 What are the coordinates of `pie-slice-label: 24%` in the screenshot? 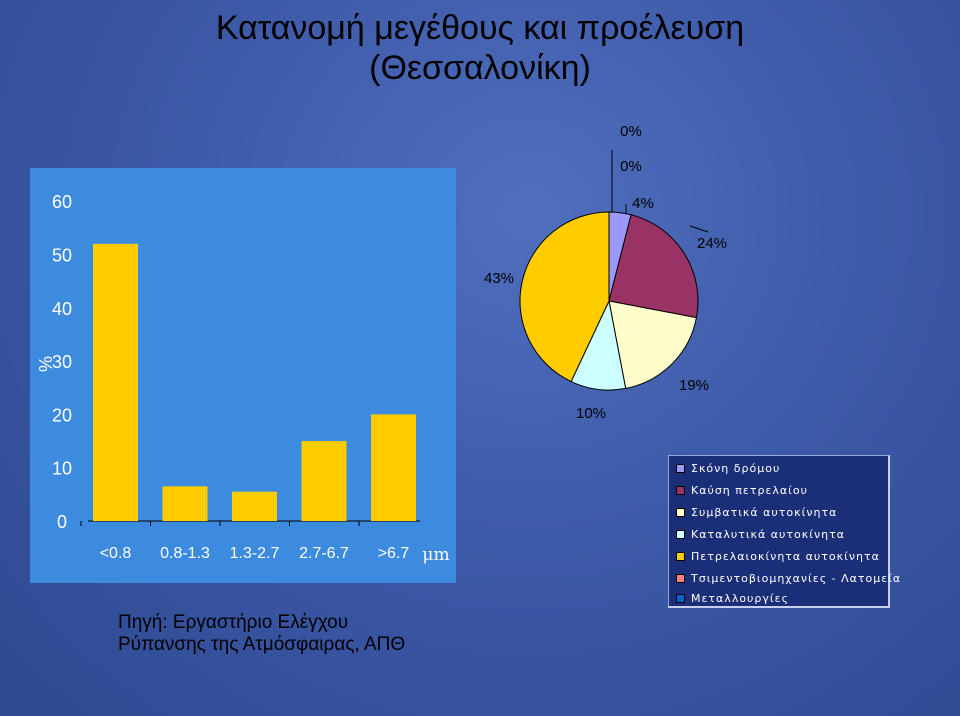 It's located at (712, 243).